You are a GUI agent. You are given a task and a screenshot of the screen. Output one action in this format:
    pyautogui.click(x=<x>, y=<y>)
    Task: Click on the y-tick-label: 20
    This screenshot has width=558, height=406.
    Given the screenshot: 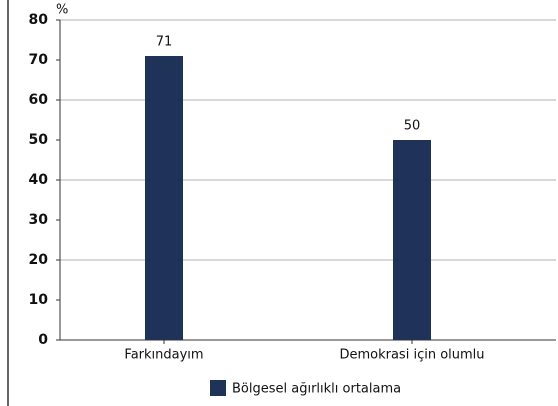 What is the action you would take?
    pyautogui.click(x=39, y=260)
    